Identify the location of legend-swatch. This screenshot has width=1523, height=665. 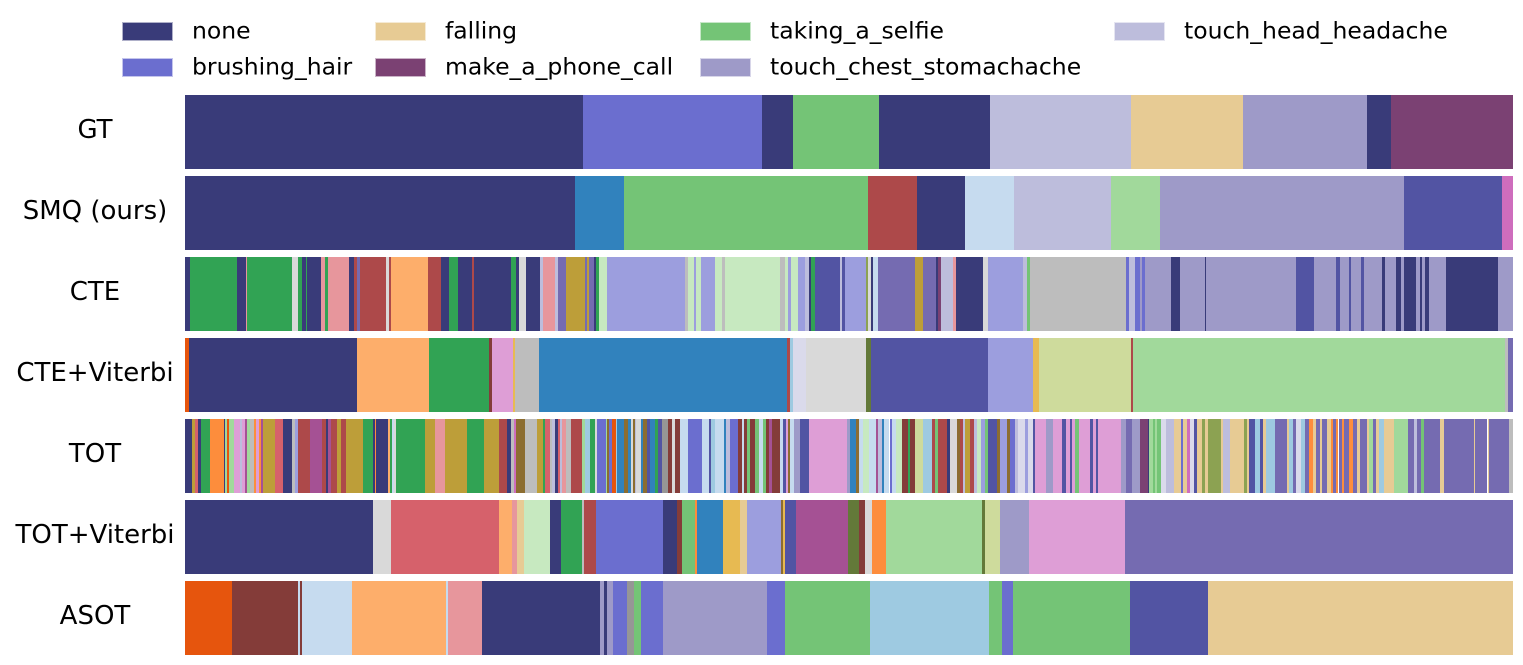
(725, 67).